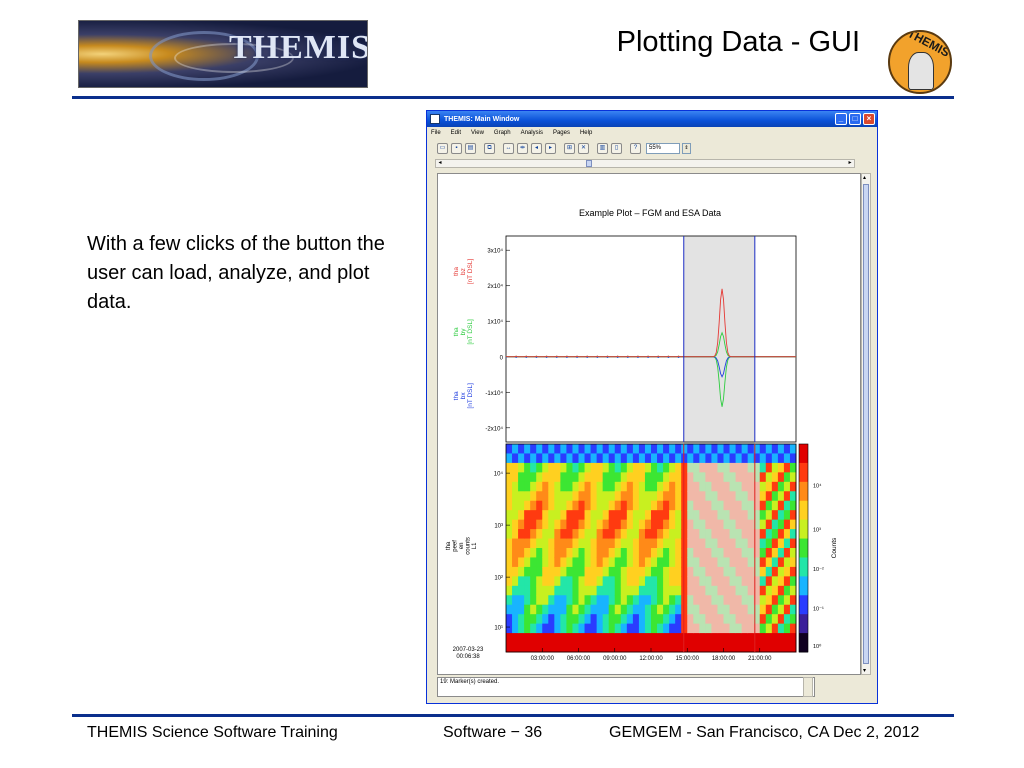 The image size is (1024, 768). Describe the element at coordinates (850, 163) in the screenshot. I see `scroll-right-arrow-icon: ▸` at that location.